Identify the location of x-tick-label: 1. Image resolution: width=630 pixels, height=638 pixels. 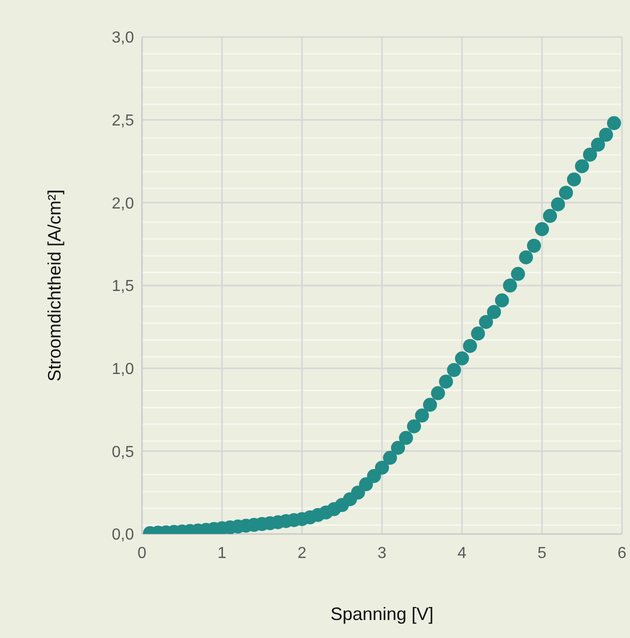
(222, 553).